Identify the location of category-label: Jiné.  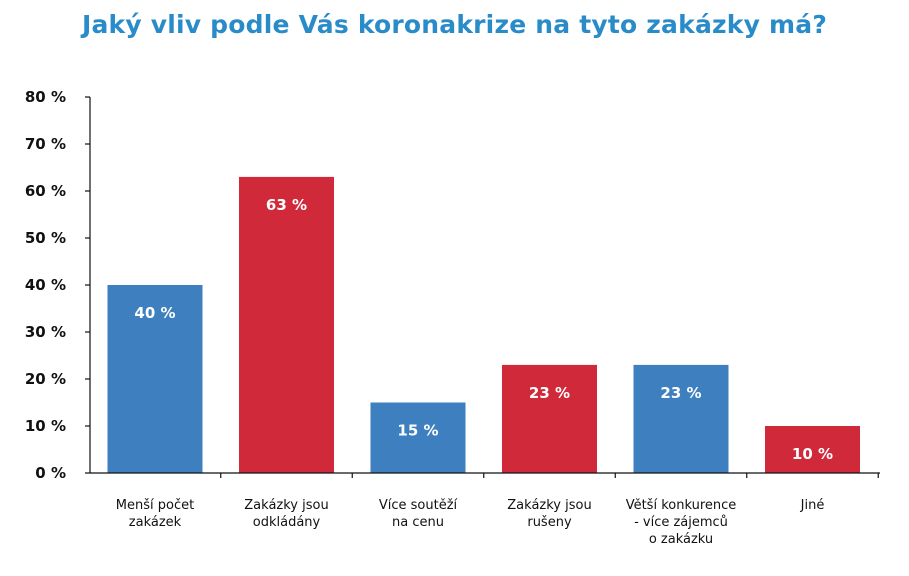
(812, 505).